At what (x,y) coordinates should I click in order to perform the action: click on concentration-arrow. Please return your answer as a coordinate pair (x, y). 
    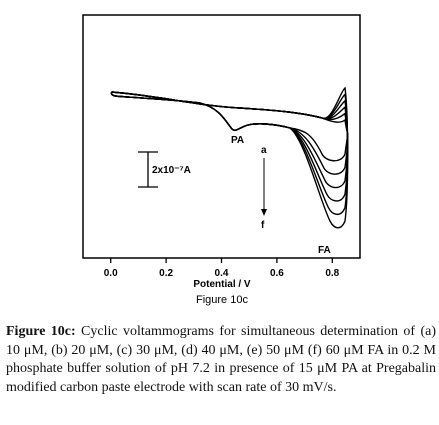
    Looking at the image, I should click on (264, 187).